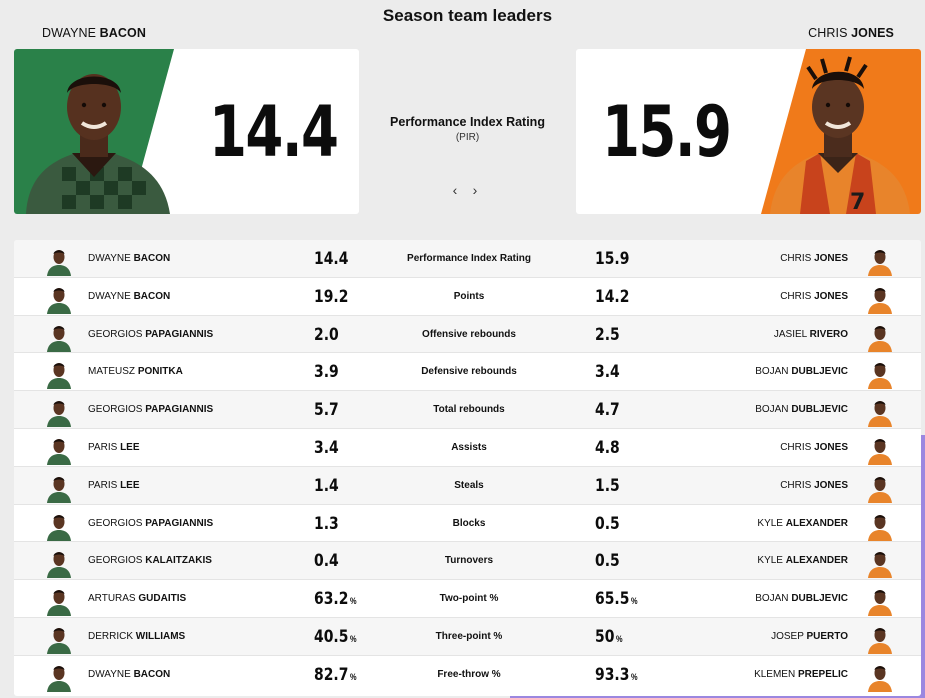  Describe the element at coordinates (922, 566) in the screenshot. I see `decorative-accent` at that location.